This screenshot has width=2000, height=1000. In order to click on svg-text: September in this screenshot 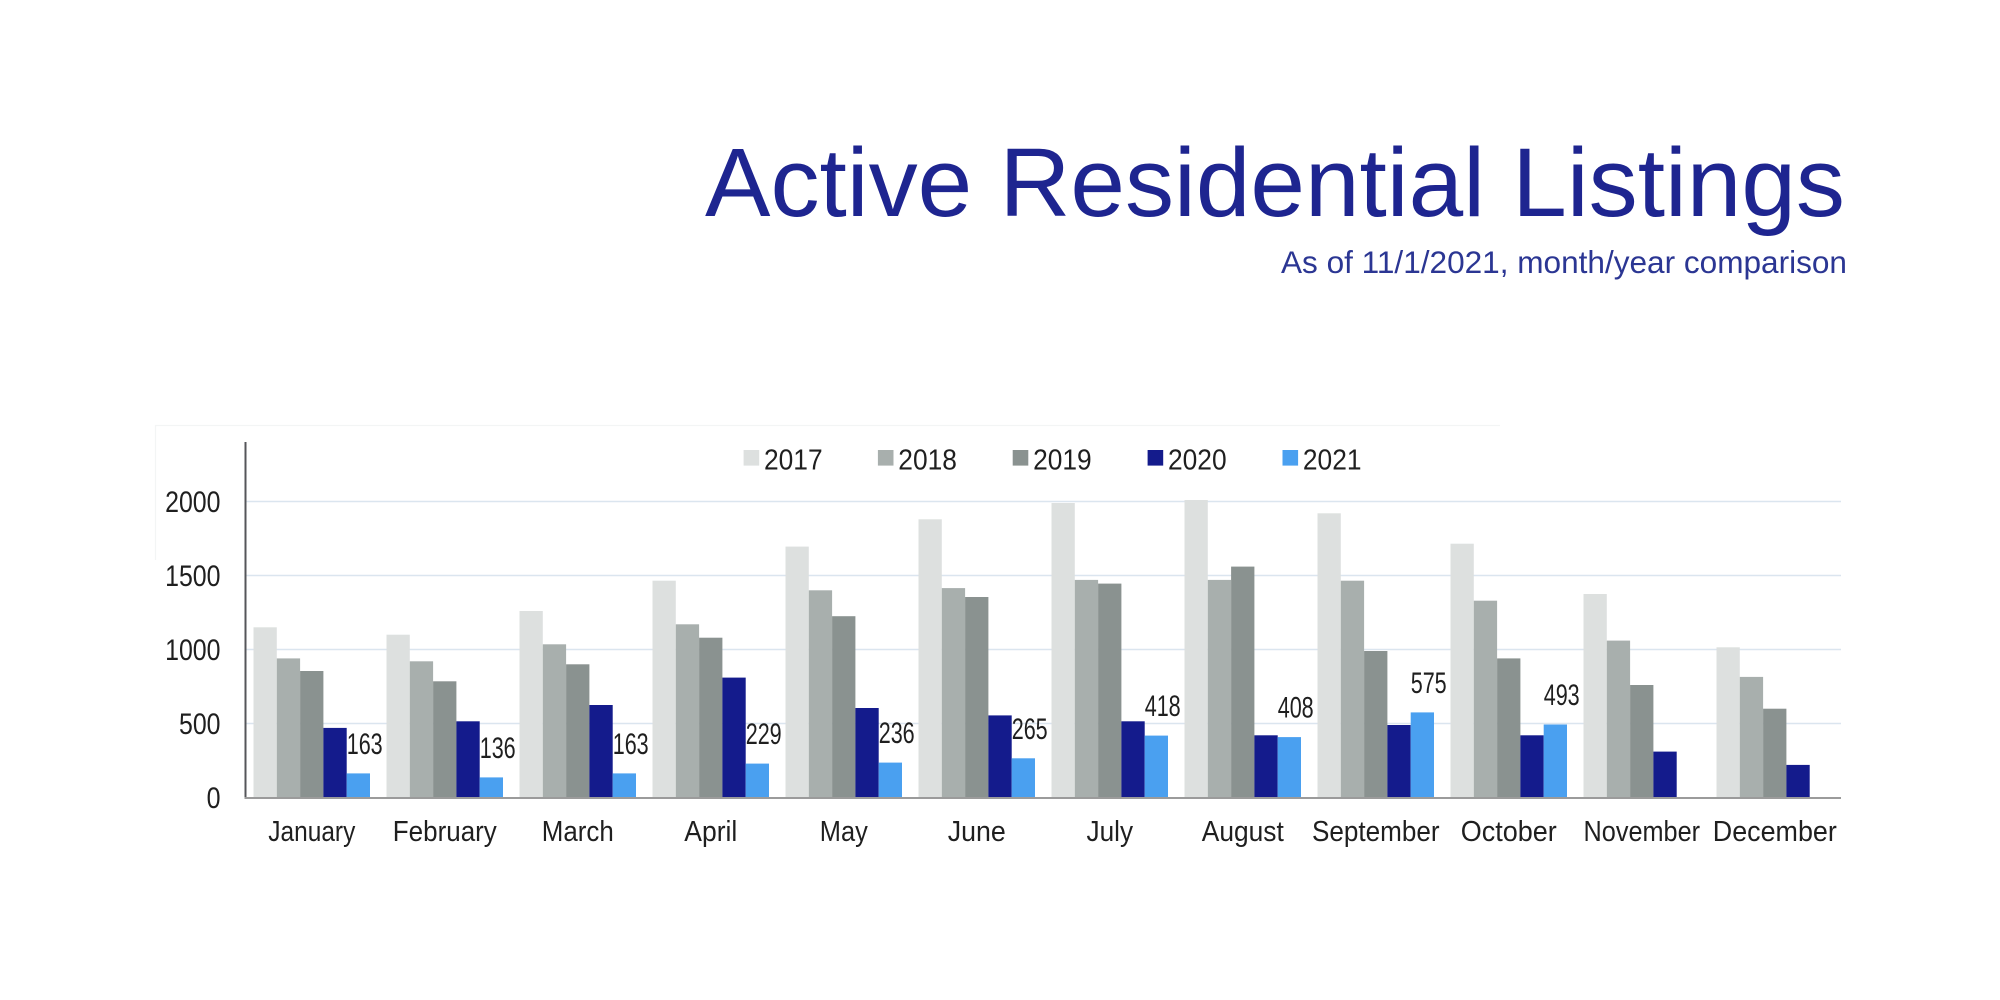, I will do `click(1376, 832)`.